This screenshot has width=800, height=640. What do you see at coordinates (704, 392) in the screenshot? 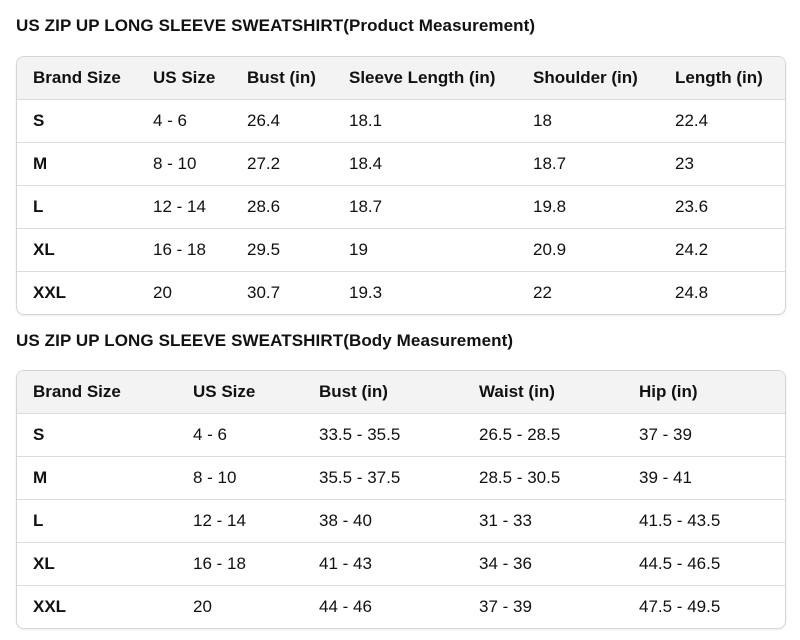
I see `header-hip: Hip (in)` at bounding box center [704, 392].